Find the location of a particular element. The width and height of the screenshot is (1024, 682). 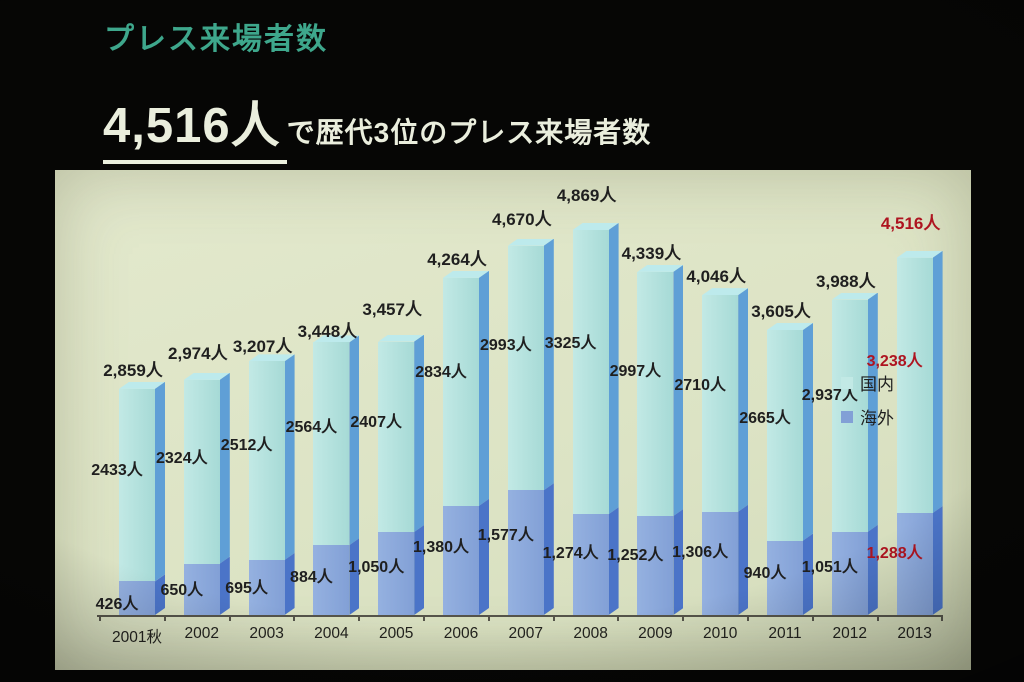

overseas-value-label: 650人 is located at coordinates (182, 591).